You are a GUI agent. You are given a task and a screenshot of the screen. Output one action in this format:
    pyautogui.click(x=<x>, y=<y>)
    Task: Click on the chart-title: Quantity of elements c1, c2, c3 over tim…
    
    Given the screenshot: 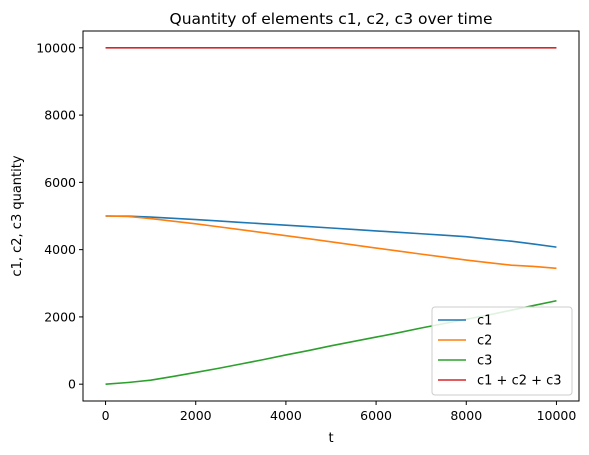 What is the action you would take?
    pyautogui.click(x=331, y=19)
    